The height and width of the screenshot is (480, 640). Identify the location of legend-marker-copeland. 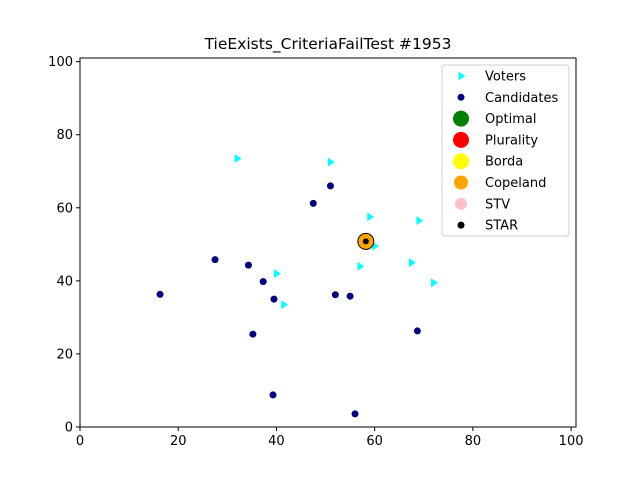
(461, 182).